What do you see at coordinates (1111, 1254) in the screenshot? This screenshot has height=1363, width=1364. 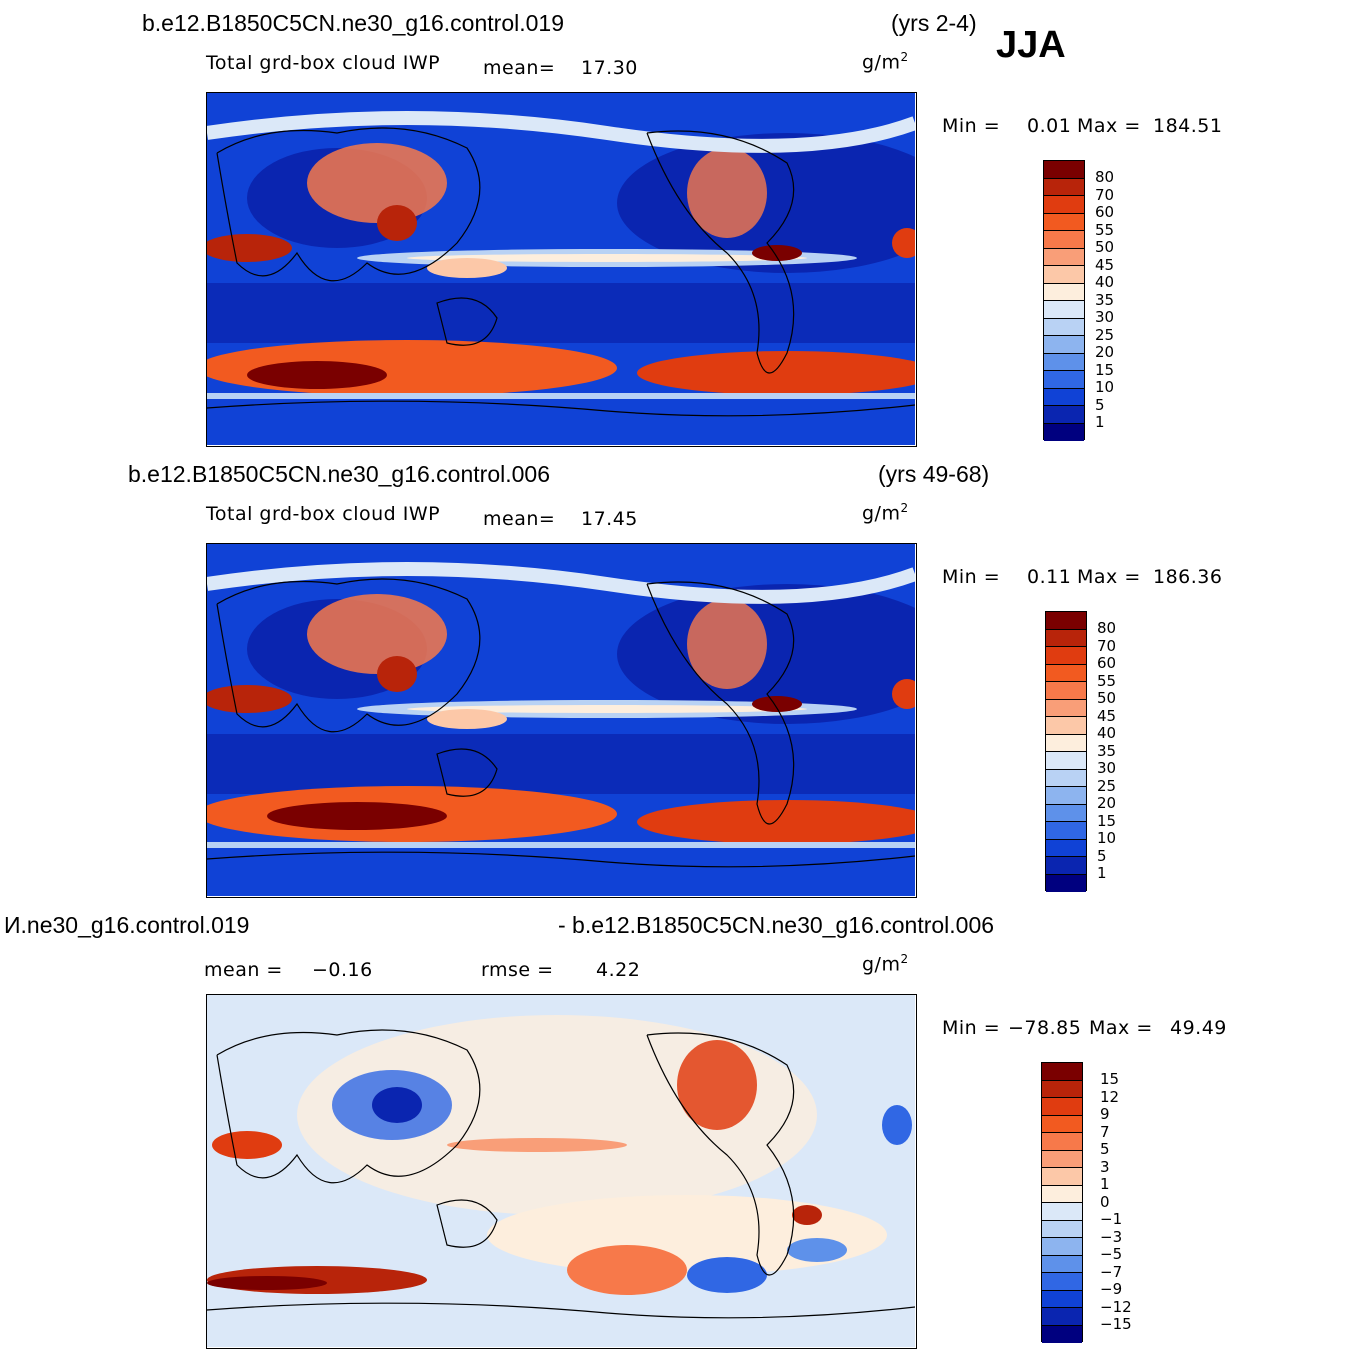 I see `colorbar-tick-label: −5` at bounding box center [1111, 1254].